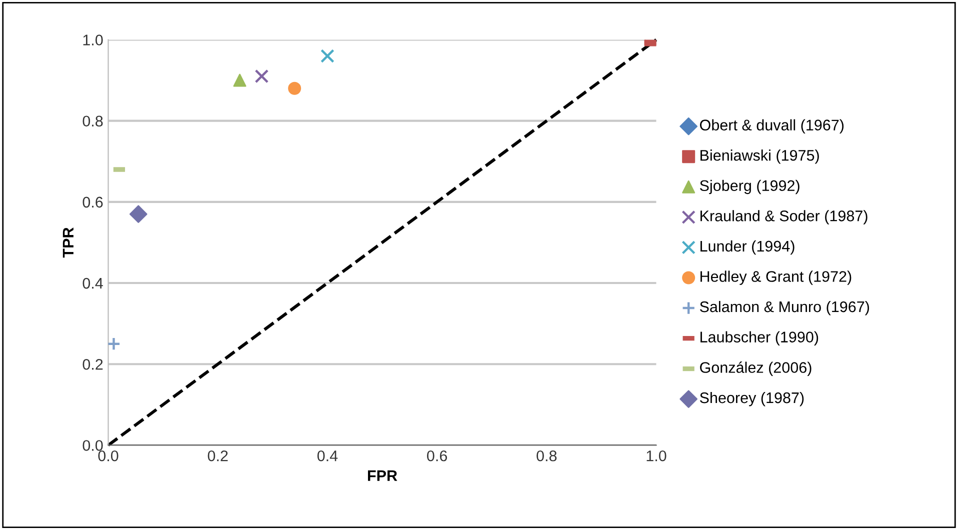 This screenshot has height=530, width=958. I want to click on x-tick-label: 0.6, so click(437, 456).